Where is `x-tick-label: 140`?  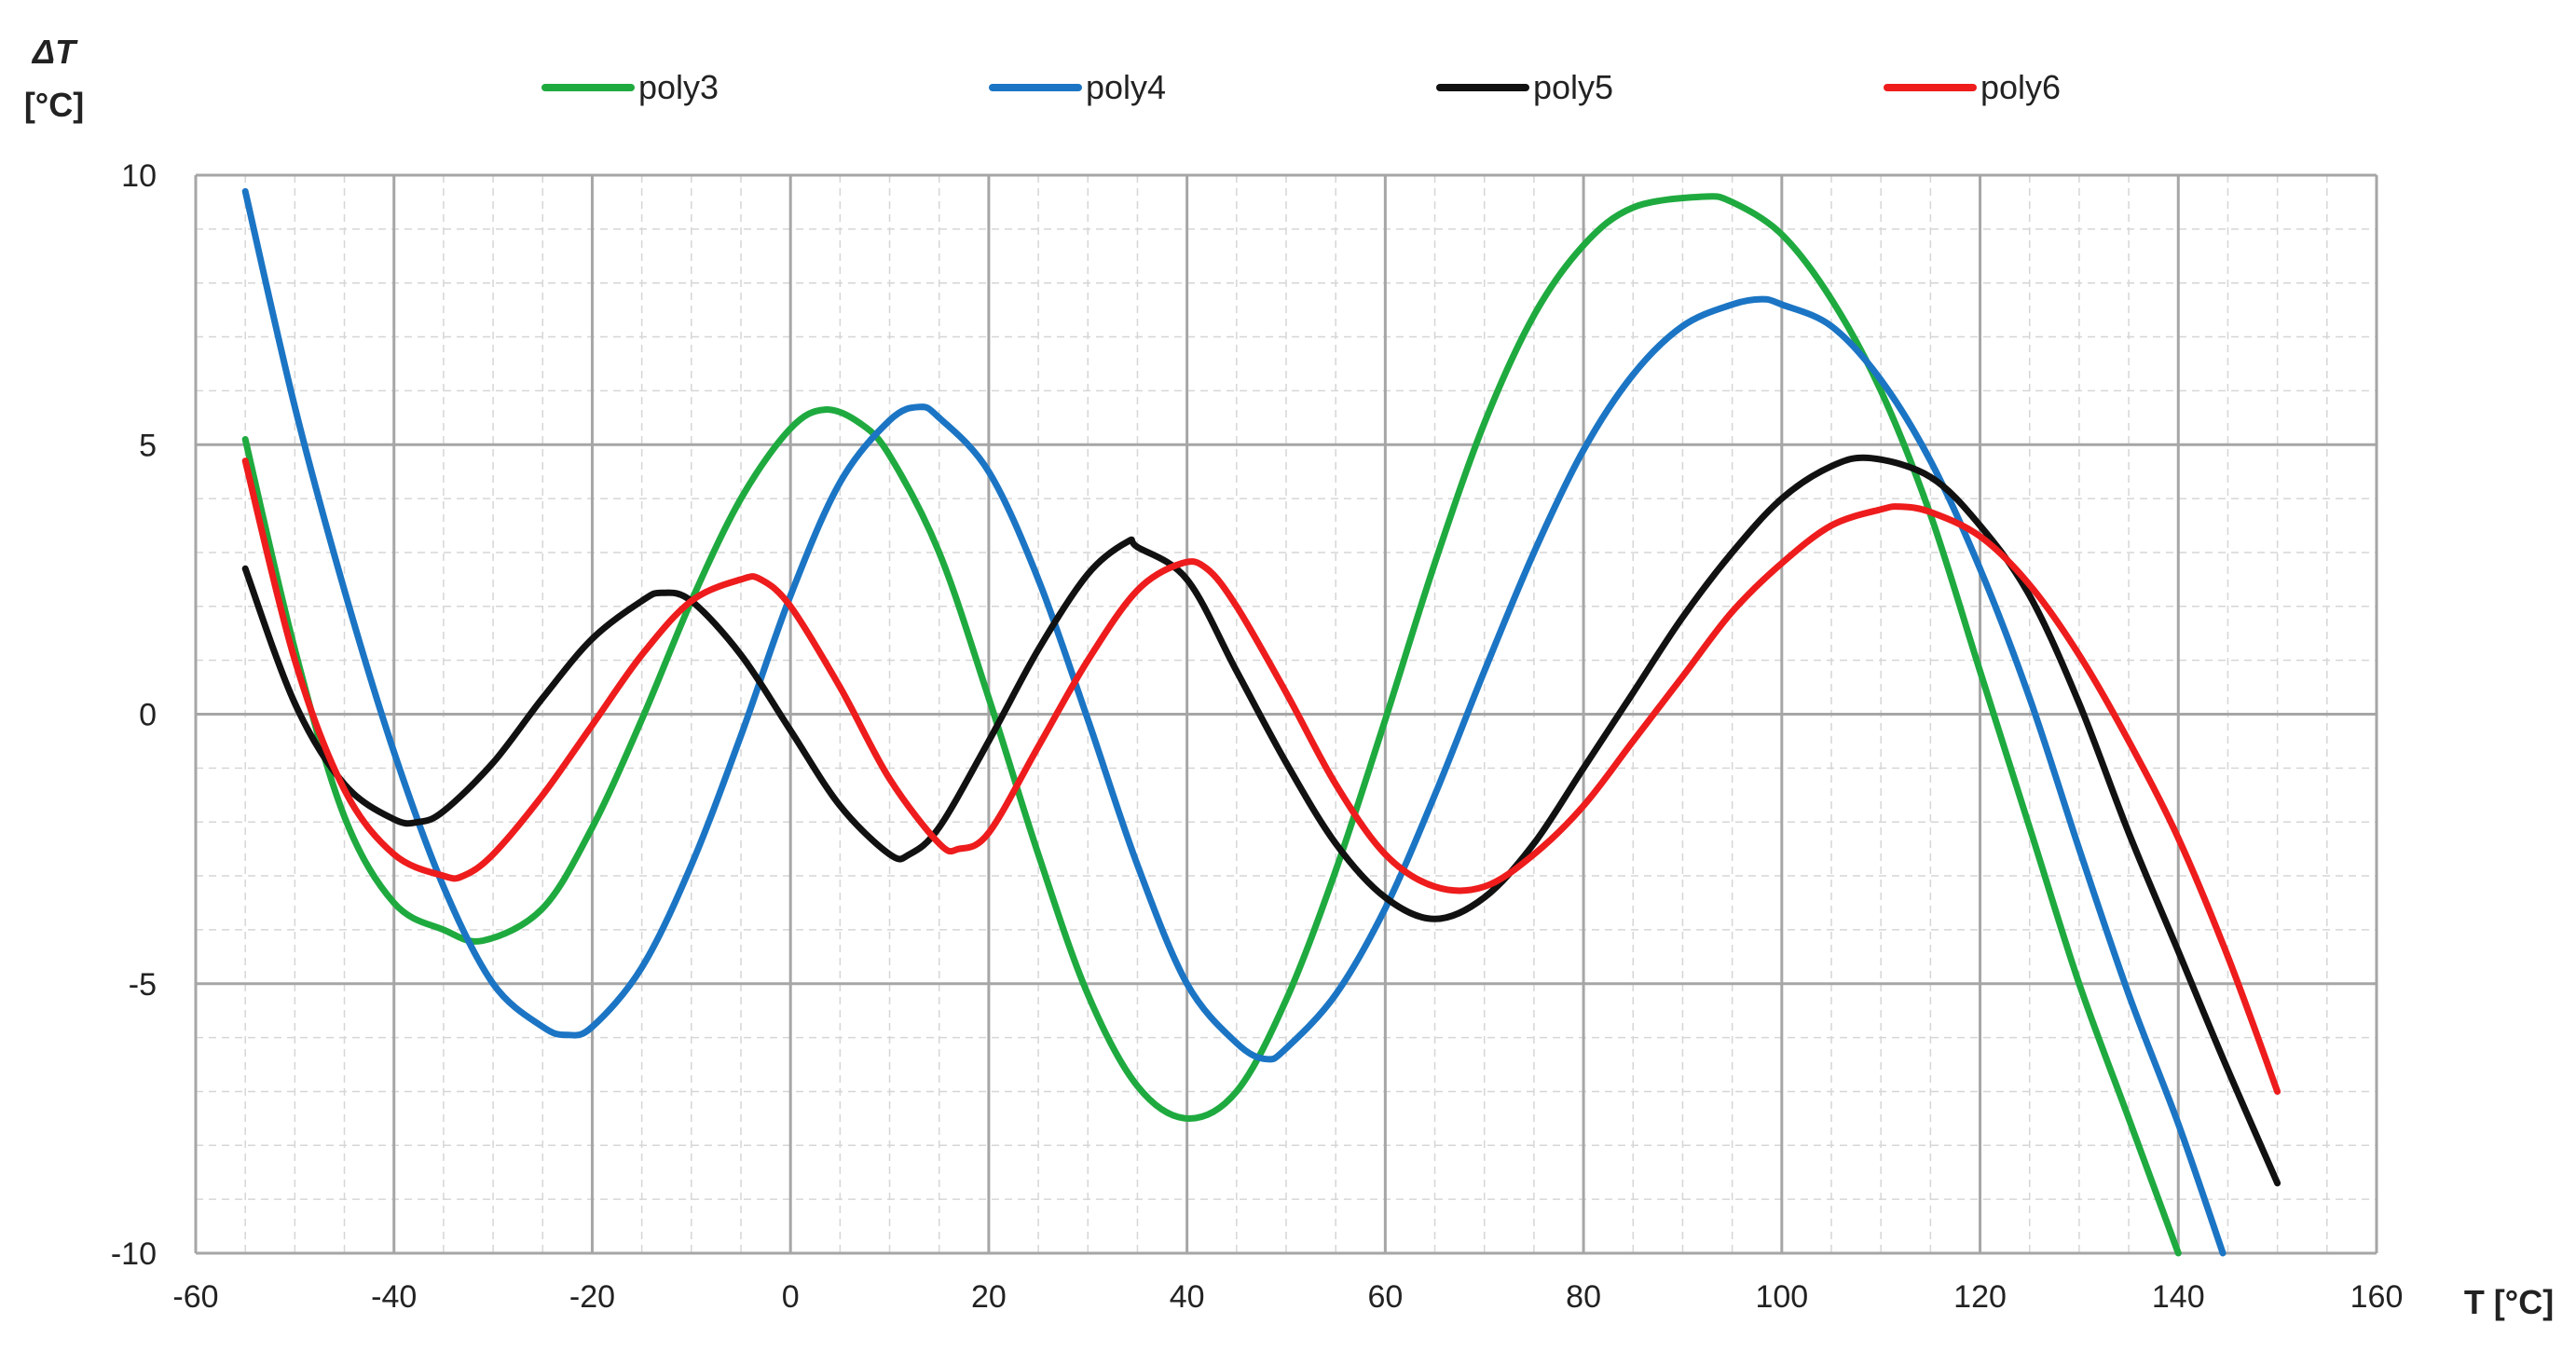
x-tick-label: 140 is located at coordinates (2178, 1297).